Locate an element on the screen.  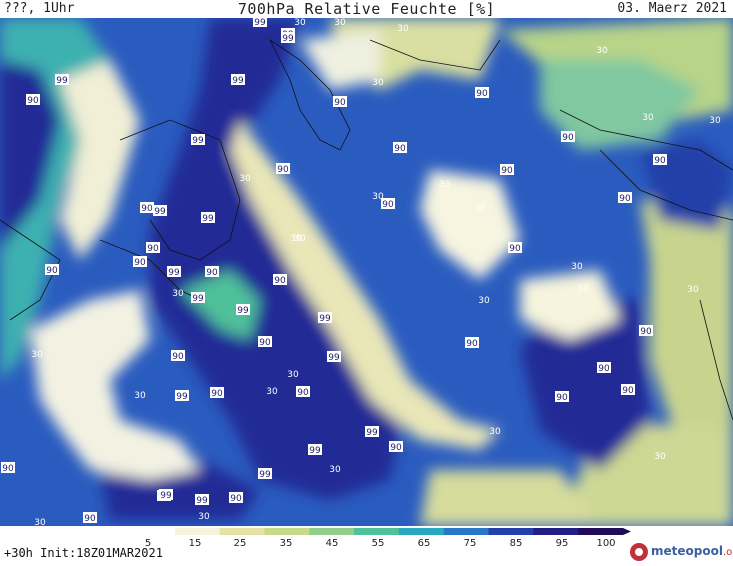
colorbar-tick-label: 65 is located at coordinates (424, 543).